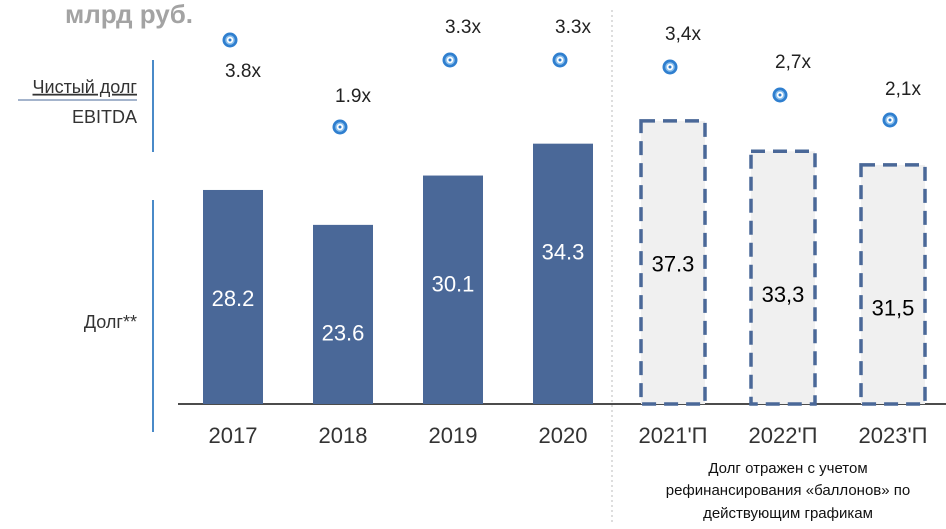 Image resolution: width=946 pixels, height=529 pixels. Describe the element at coordinates (85, 87) in the screenshot. I see `ratio-label: Чистый долг` at that location.